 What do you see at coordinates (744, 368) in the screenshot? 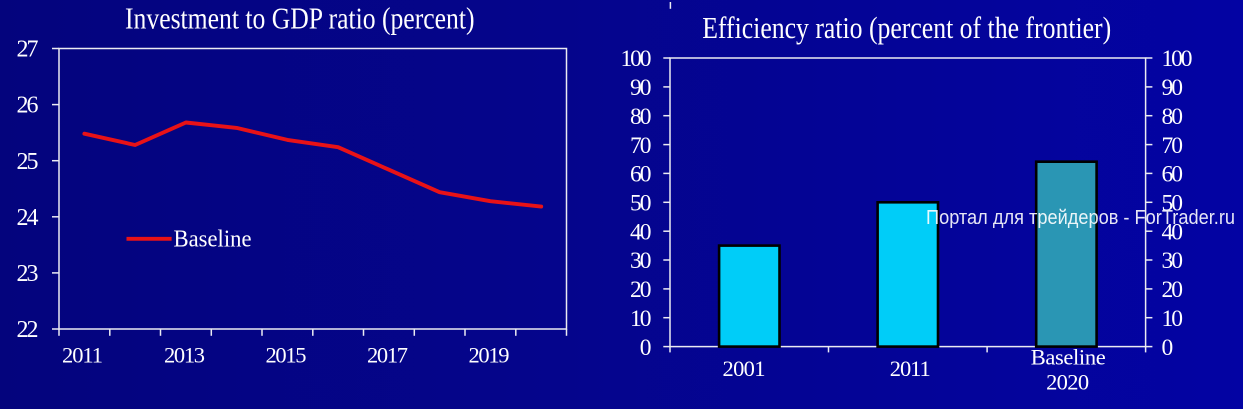
I see `svg-text: 2001` at bounding box center [744, 368].